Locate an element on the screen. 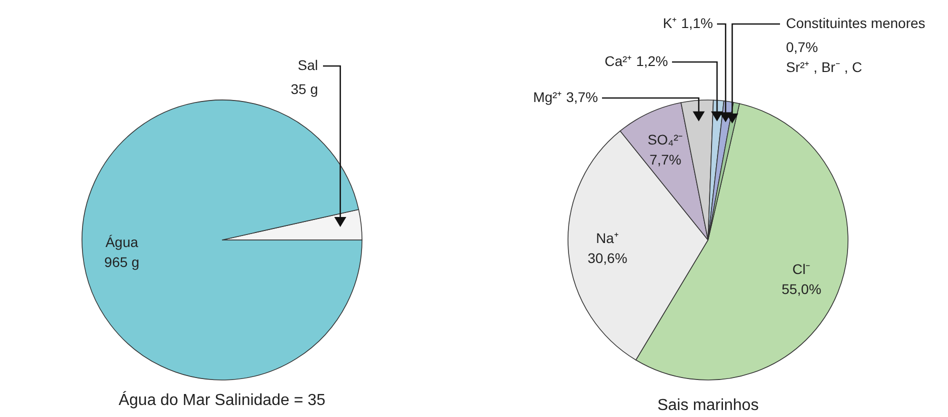 This screenshot has height=417, width=948. data-label: 55,0% is located at coordinates (802, 288).